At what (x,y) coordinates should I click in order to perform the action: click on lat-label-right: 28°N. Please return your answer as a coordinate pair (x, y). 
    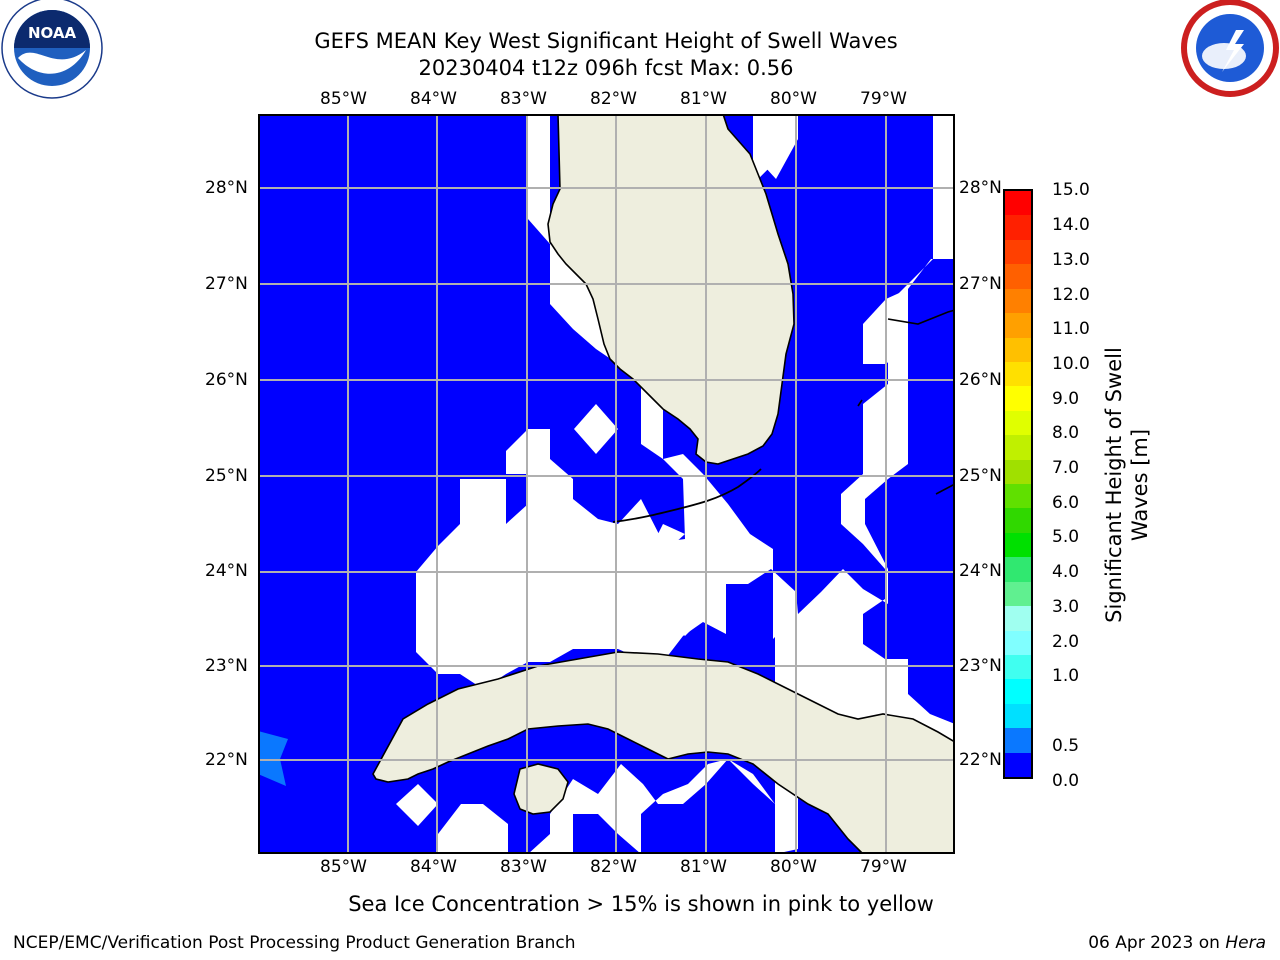
    Looking at the image, I should click on (980, 188).